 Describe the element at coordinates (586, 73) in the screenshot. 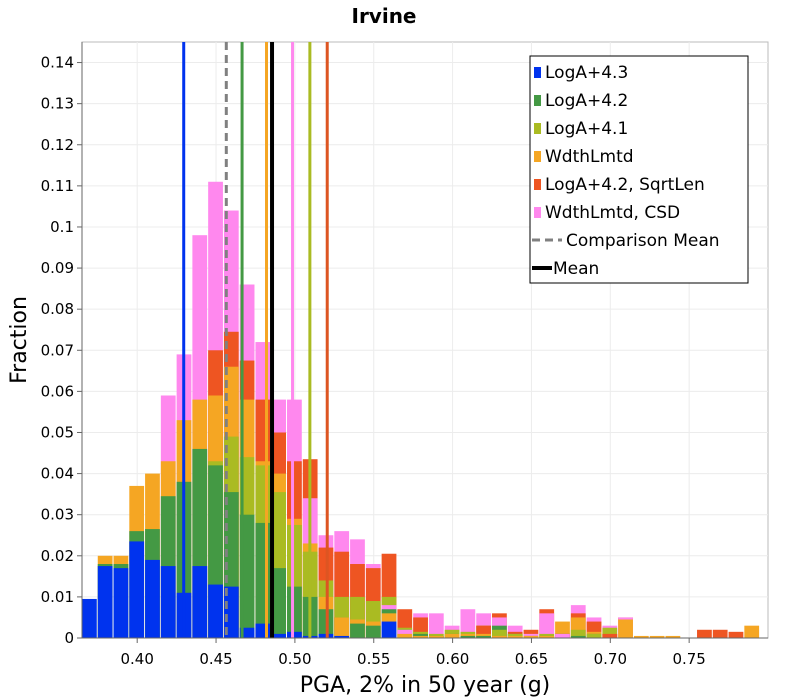

I see `legend-label: LogA+4.3` at that location.